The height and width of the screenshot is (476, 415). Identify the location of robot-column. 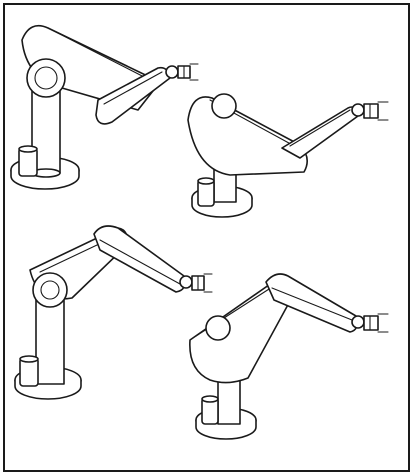
(50, 341).